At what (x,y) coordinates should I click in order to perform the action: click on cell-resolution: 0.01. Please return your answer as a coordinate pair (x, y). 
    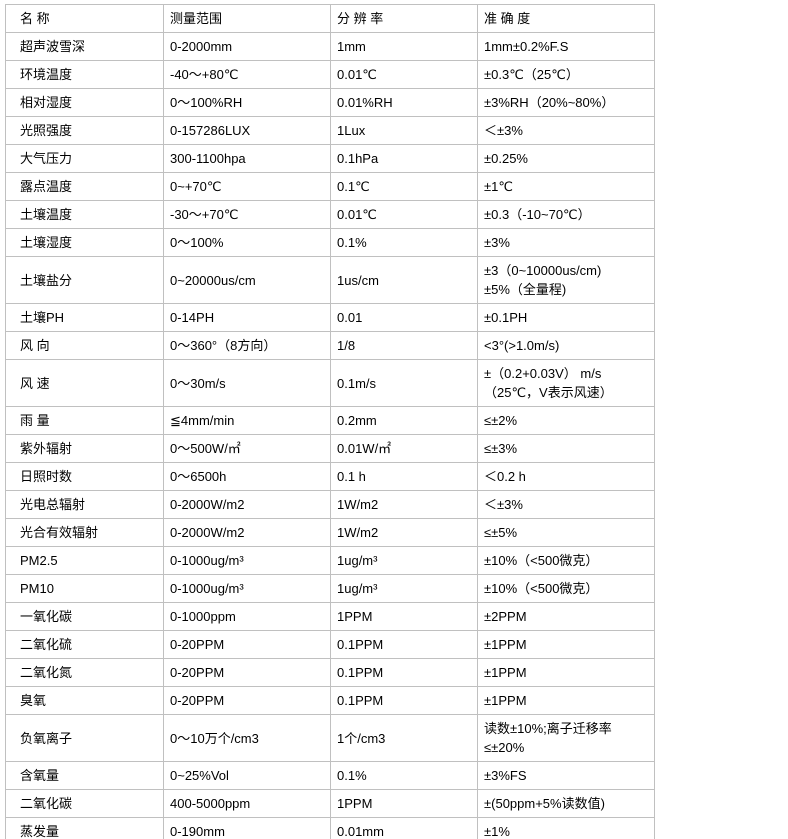
    Looking at the image, I should click on (404, 317).